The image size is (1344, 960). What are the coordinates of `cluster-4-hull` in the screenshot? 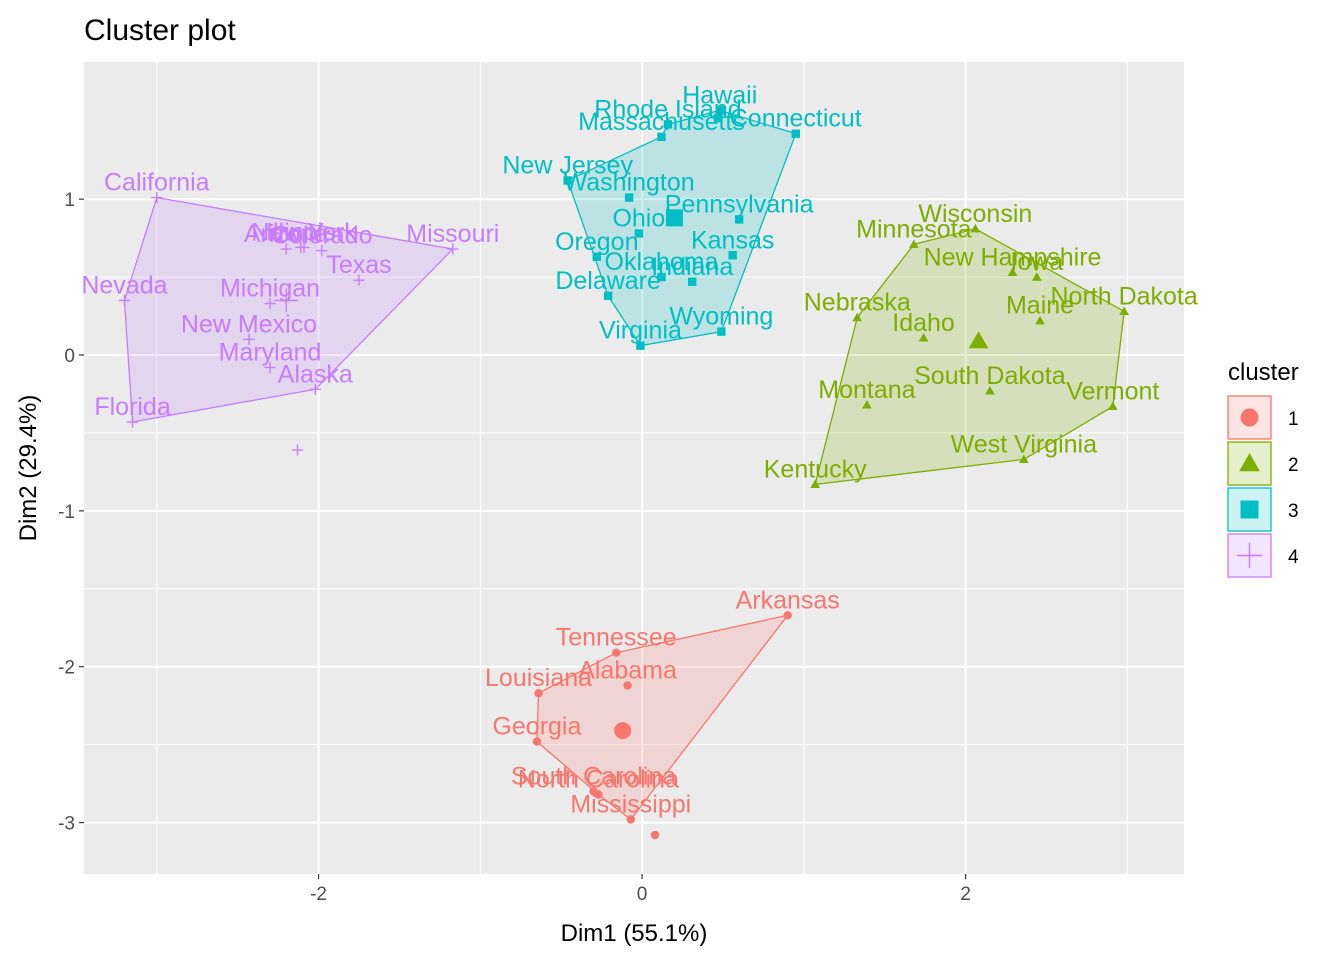 It's located at (289, 309).